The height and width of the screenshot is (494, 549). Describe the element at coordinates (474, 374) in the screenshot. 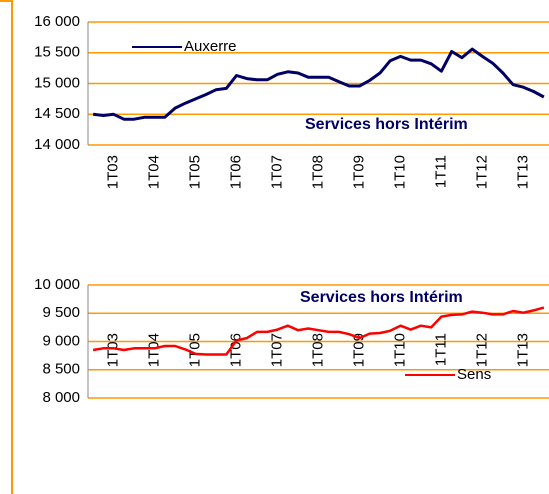

I see `legend-label: Sens` at that location.